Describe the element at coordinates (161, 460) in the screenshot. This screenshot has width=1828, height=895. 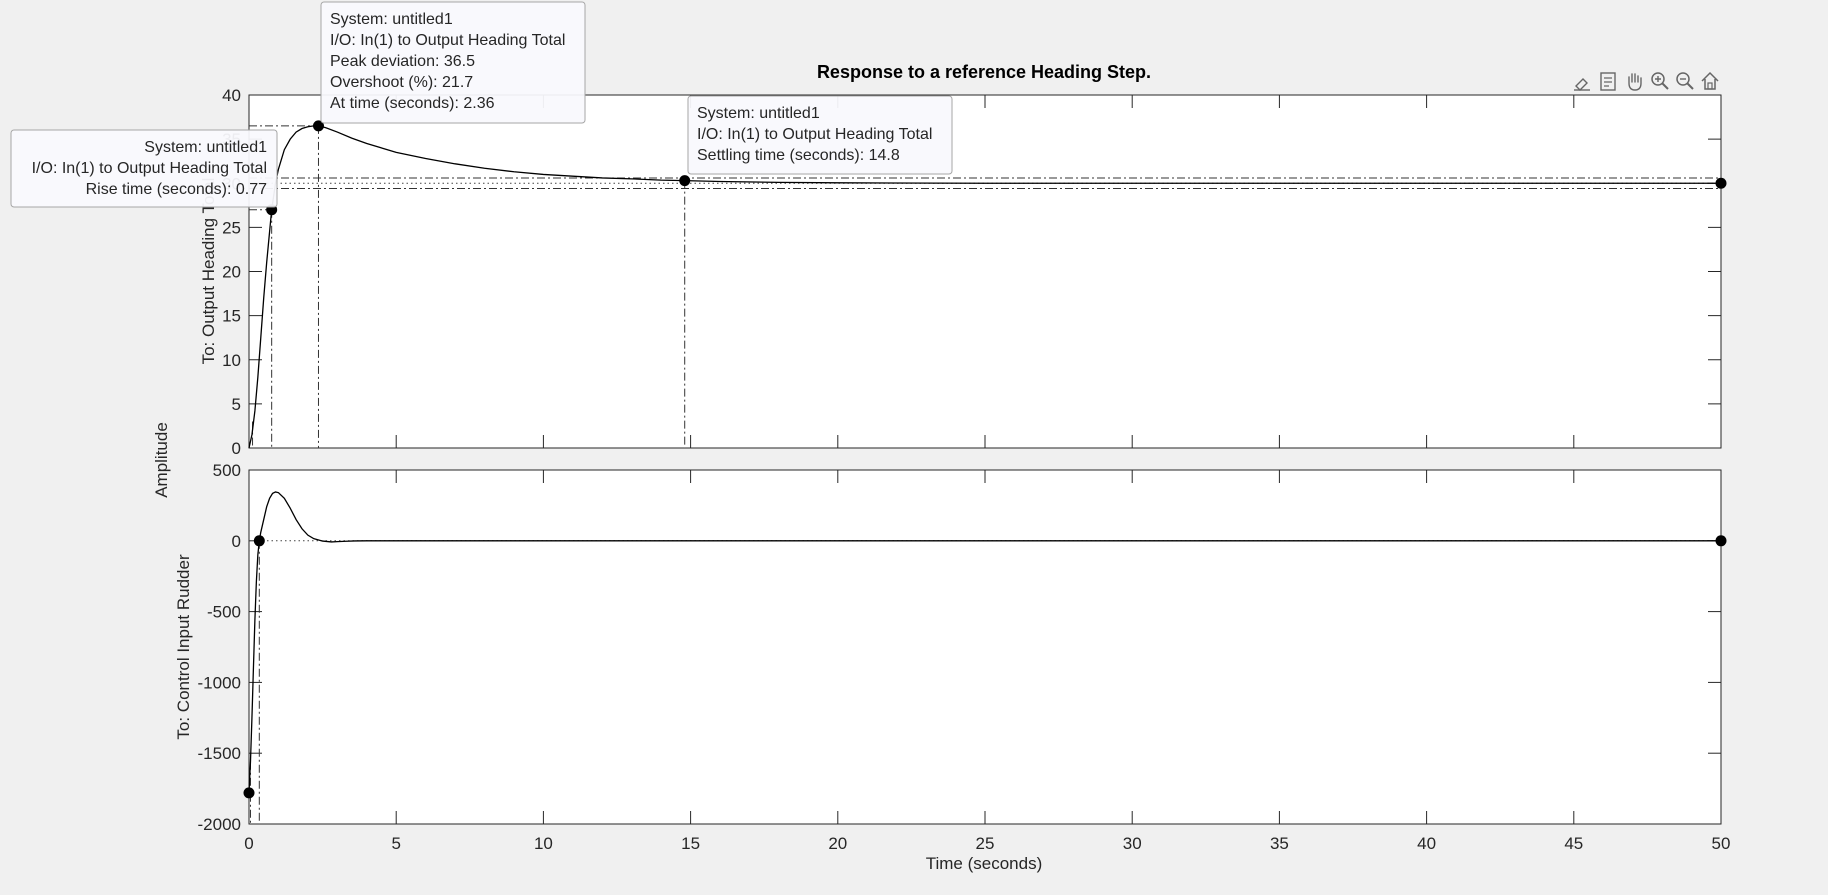
I see `y-axis-label: Amplitude` at that location.